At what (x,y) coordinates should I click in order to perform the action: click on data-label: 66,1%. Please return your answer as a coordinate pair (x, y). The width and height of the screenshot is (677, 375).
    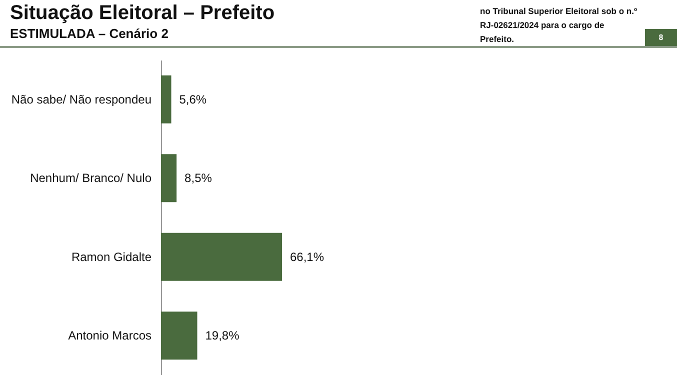
    Looking at the image, I should click on (307, 257).